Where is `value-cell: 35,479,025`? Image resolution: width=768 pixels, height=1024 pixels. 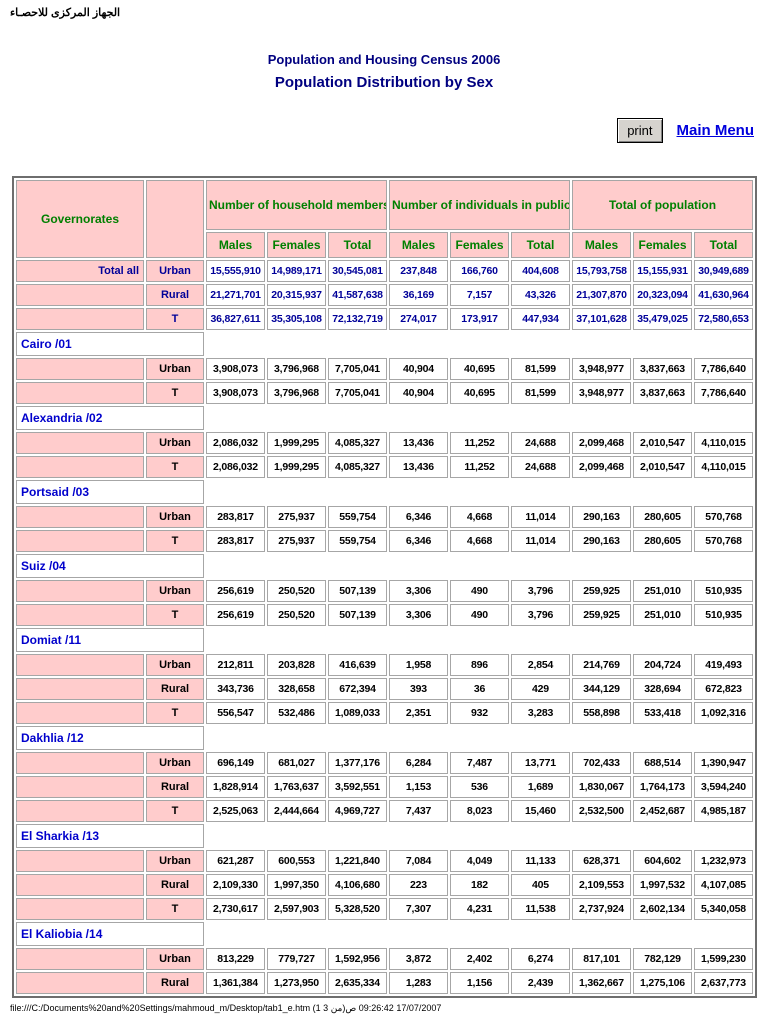 value-cell: 35,479,025 is located at coordinates (662, 319).